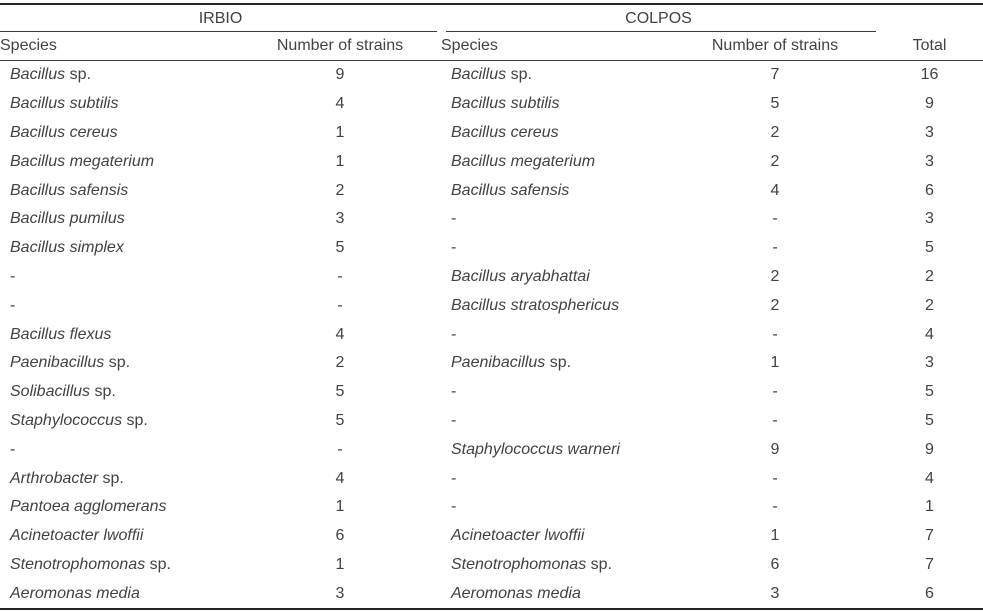 The height and width of the screenshot is (612, 983). What do you see at coordinates (491, 18) in the screenshot?
I see `group-header-row: IRBIO COLPOS` at bounding box center [491, 18].